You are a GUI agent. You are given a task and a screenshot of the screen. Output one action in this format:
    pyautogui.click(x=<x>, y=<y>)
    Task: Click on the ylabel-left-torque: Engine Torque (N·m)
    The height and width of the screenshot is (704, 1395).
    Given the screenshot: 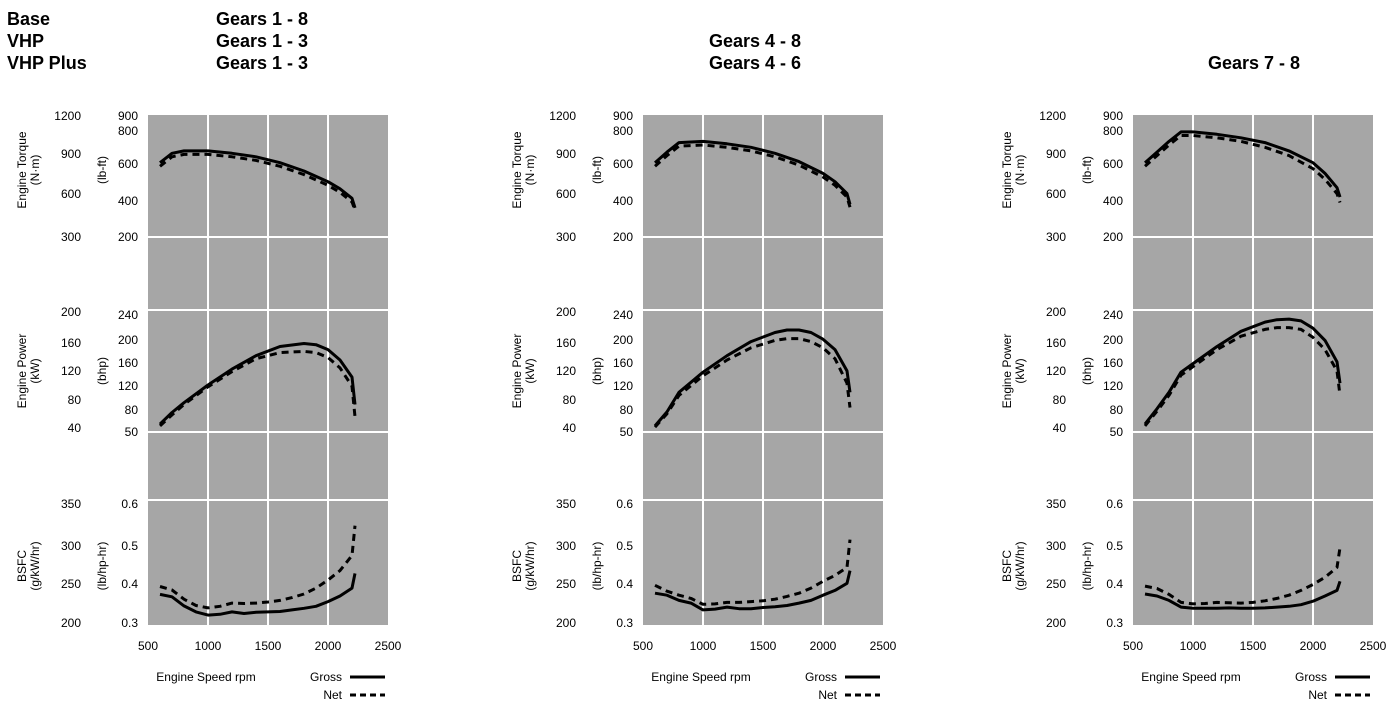 What is the action you would take?
    pyautogui.click(x=523, y=170)
    